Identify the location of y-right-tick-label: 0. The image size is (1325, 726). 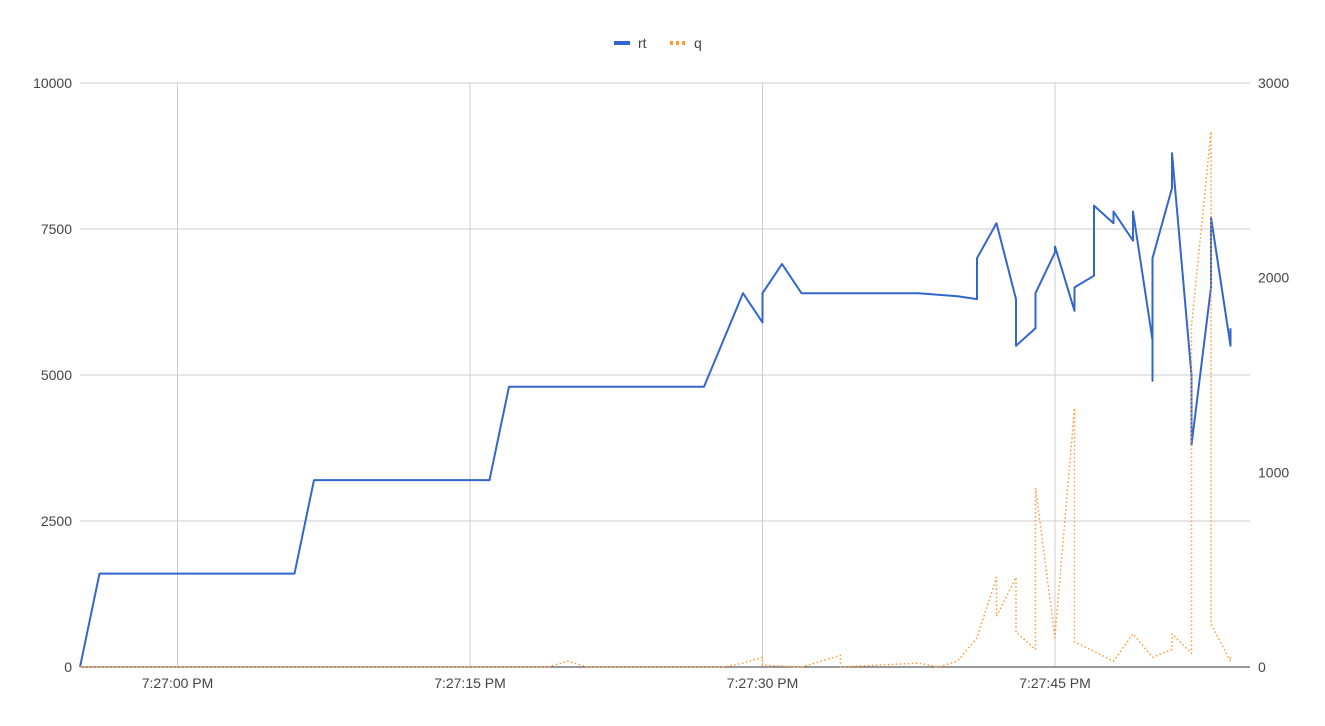
(1262, 667).